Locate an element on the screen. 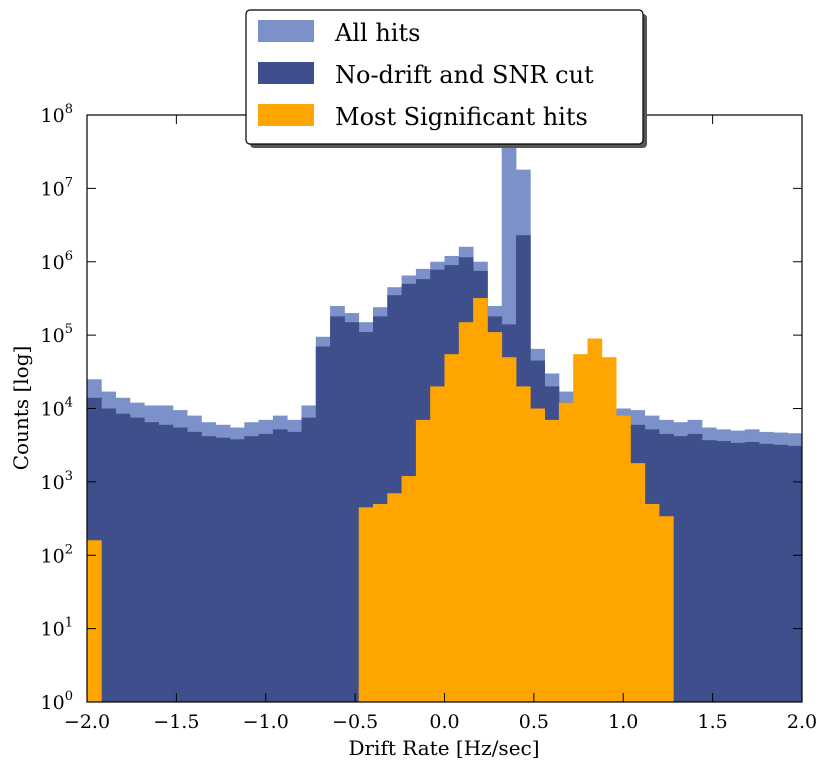 The height and width of the screenshot is (771, 831). legend-swatch-all-hits is located at coordinates (286, 31).